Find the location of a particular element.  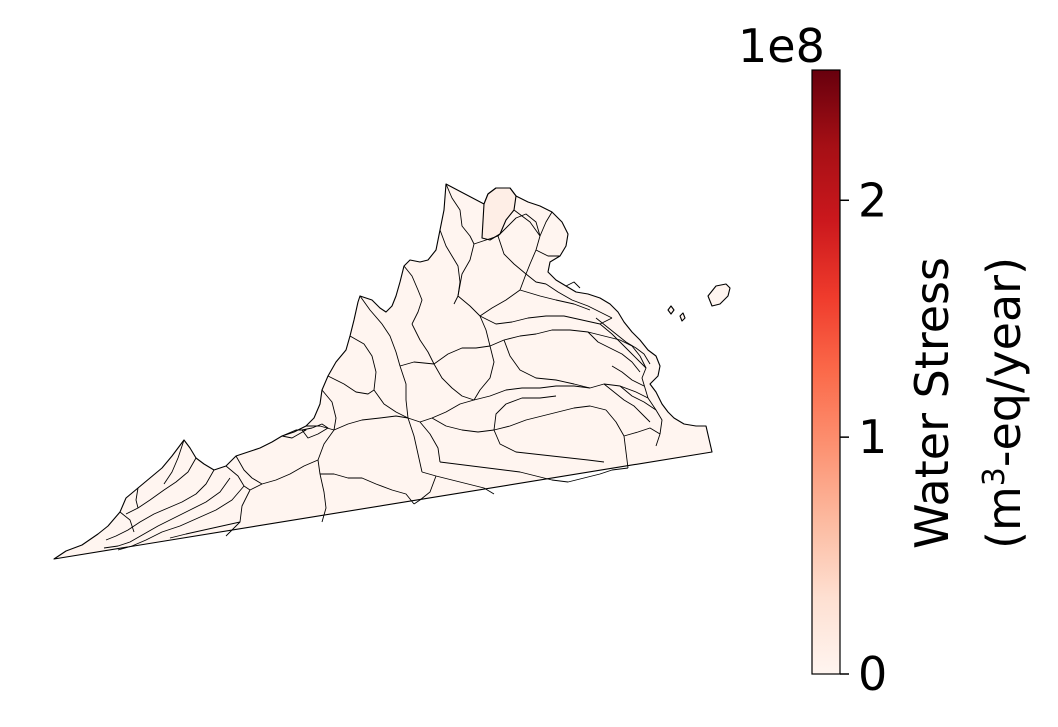

colorbar-ticks: 0 1 2 is located at coordinates (863, 437).